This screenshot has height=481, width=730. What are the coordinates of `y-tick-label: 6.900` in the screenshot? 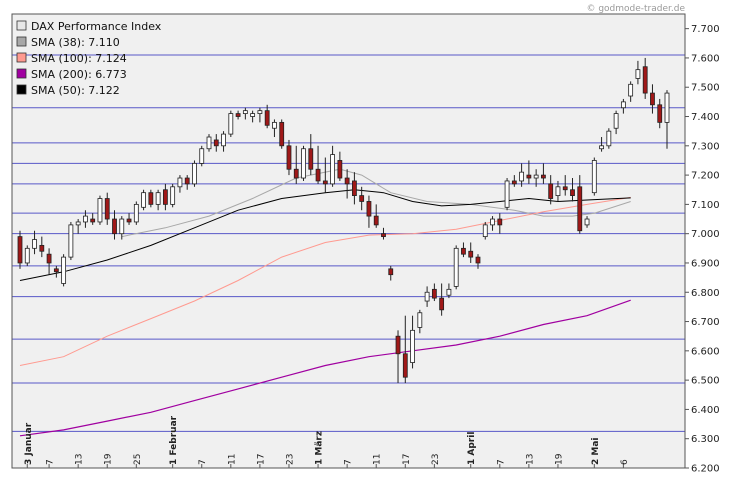 It's located at (705, 263).